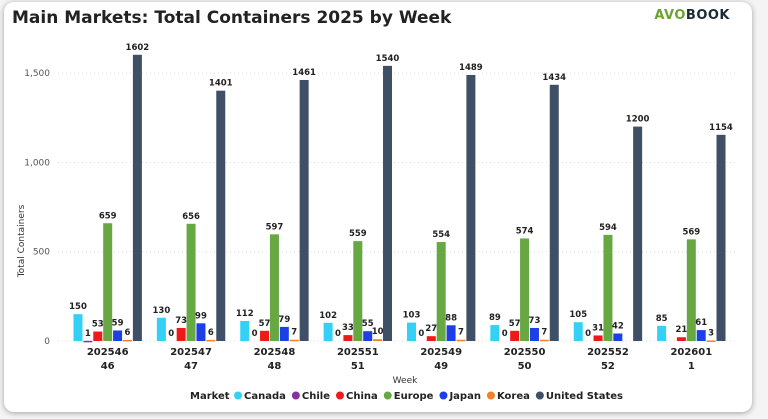  Describe the element at coordinates (118, 323) in the screenshot. I see `data-label: 59` at that location.